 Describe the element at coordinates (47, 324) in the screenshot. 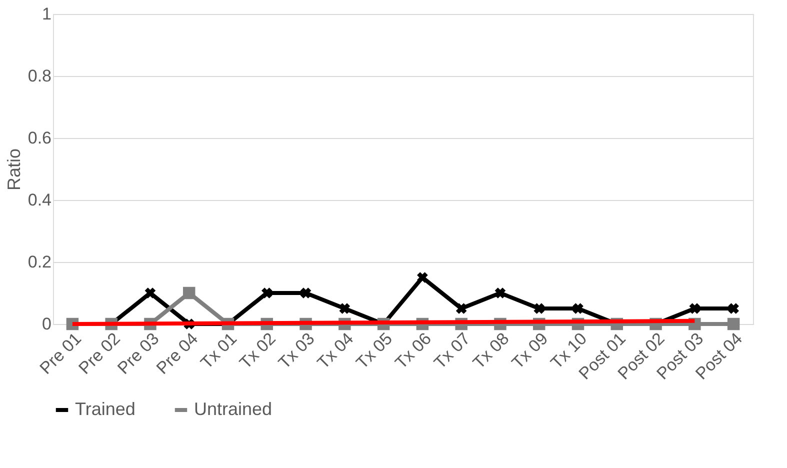

I see `y-tick-label: 0` at that location.